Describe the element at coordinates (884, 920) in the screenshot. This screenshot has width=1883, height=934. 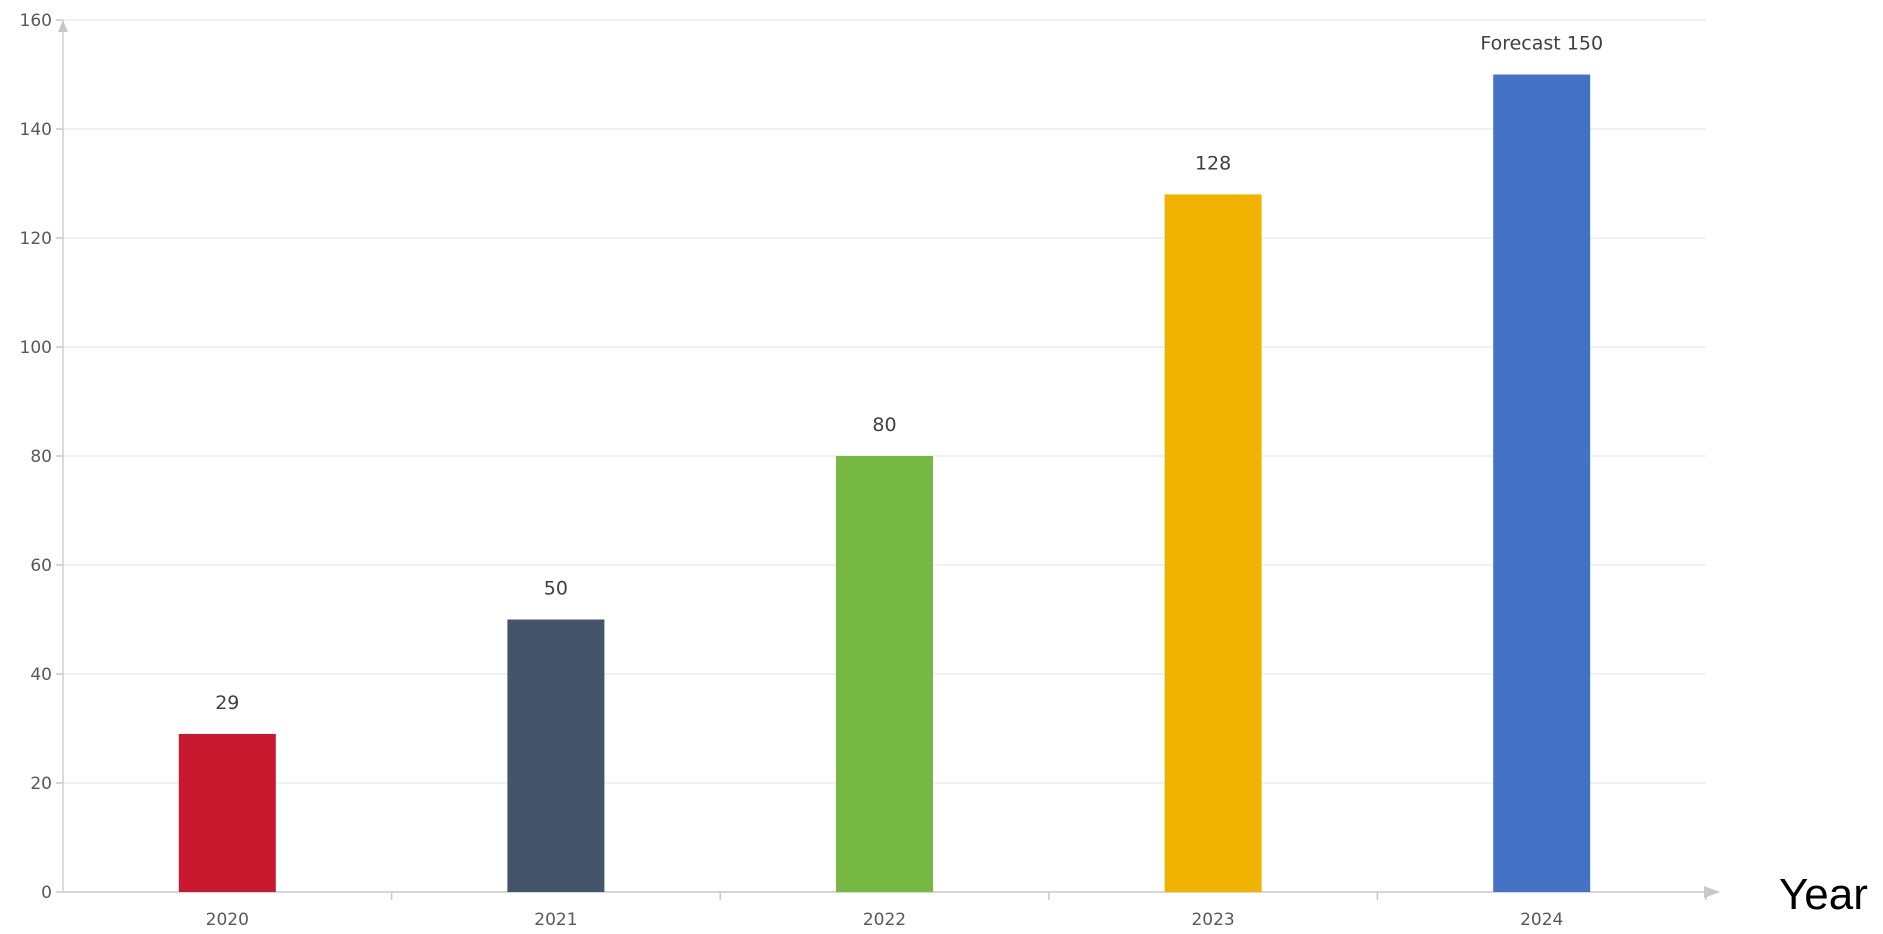
I see `x-tick-label: 2022` at that location.